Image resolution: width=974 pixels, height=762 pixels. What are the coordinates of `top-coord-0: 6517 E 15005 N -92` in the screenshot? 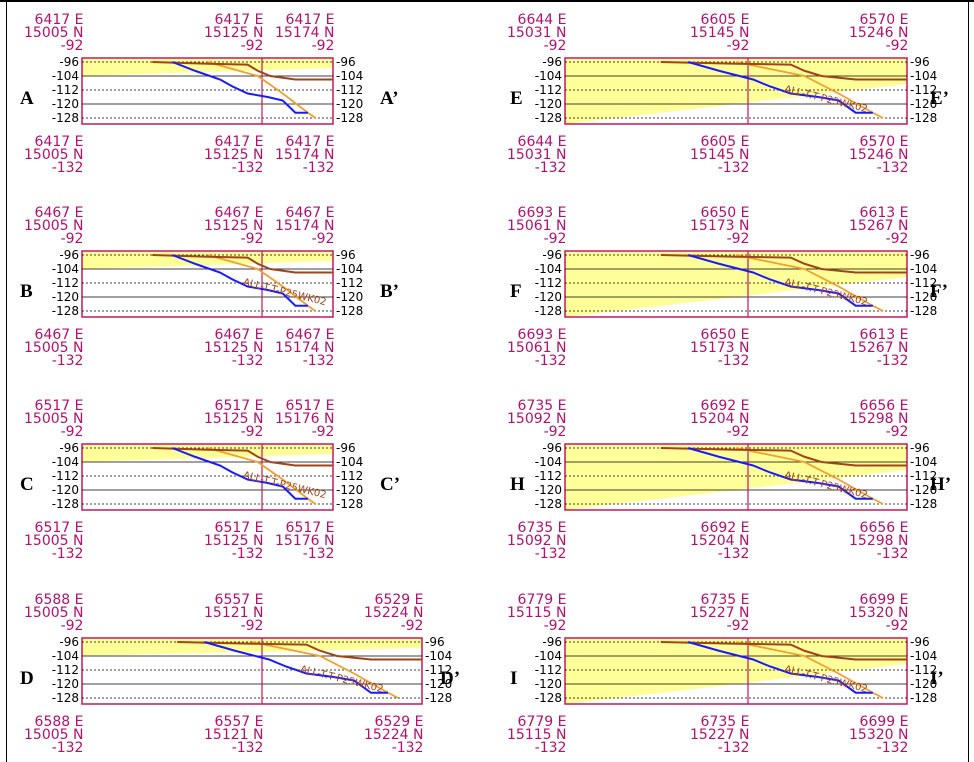 It's located at (54, 419).